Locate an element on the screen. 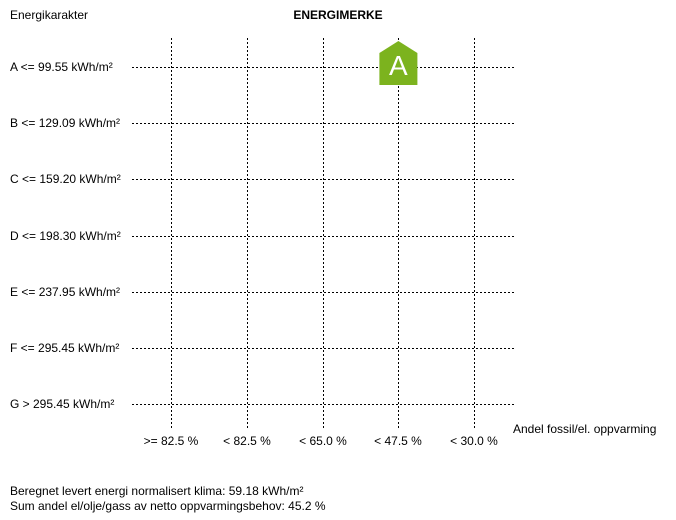 Image resolution: width=676 pixels, height=520 pixels. x-tick-label: < 47.5 % is located at coordinates (398, 441).